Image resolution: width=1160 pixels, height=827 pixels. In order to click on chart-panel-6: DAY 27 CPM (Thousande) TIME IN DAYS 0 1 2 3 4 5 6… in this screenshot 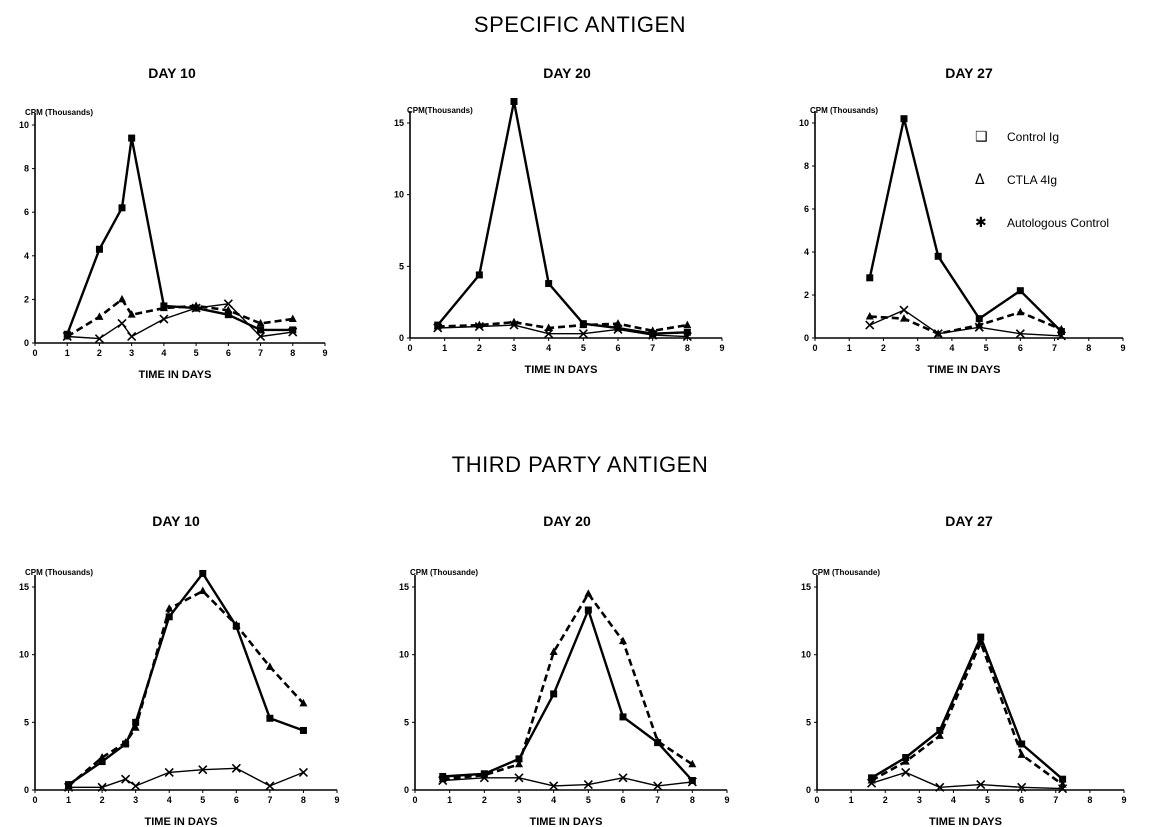, I will do `click(964, 670)`.